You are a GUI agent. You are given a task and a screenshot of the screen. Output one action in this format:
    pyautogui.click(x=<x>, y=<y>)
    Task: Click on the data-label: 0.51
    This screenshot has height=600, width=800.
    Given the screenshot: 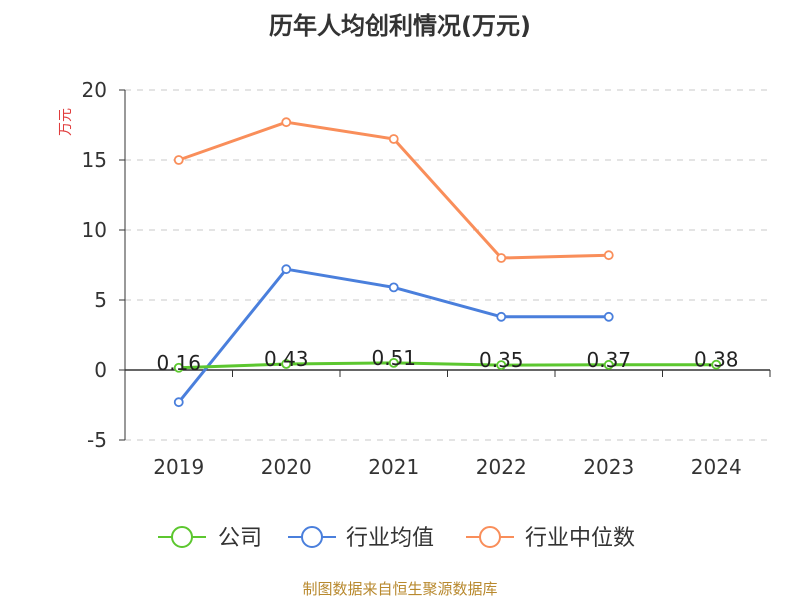 What is the action you would take?
    pyautogui.click(x=393, y=358)
    